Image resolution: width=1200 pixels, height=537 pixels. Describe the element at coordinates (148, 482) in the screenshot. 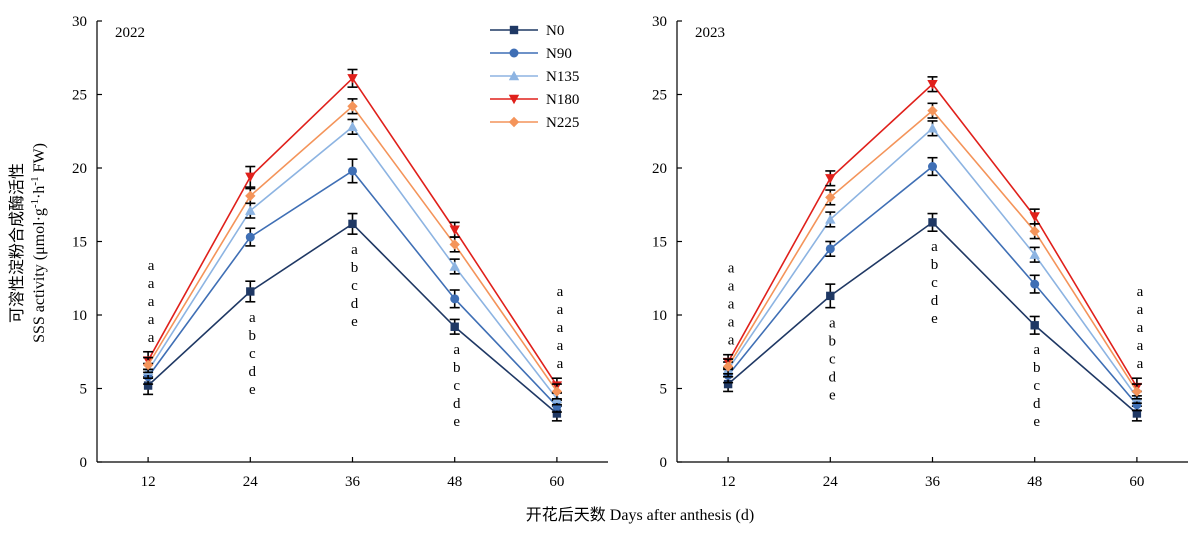

I see `x-tick-label: 12` at that location.